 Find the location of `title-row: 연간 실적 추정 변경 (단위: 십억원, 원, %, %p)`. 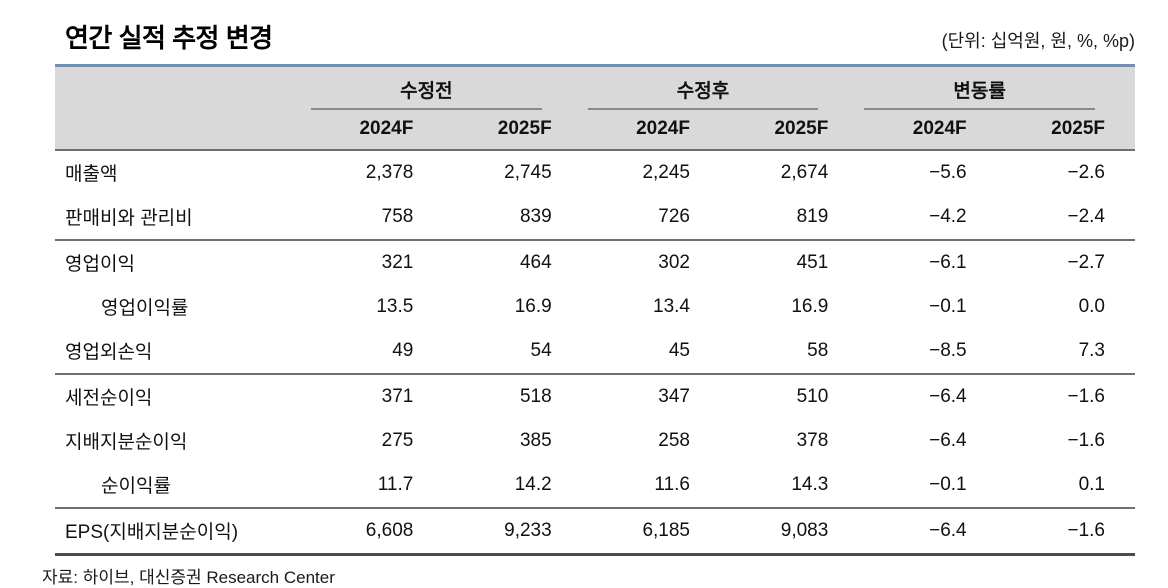

title-row: 연간 실적 추정 변경 (단위: 십억원, 원, %, %p) is located at coordinates (588, 36).